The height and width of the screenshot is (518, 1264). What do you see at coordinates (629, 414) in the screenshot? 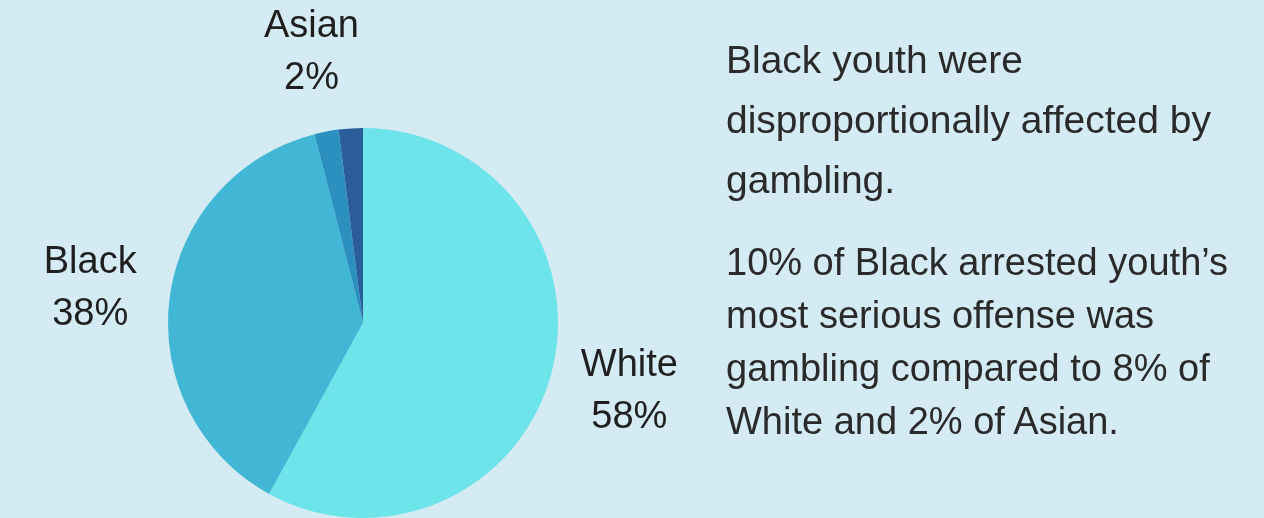
I see `data-label: 58%` at bounding box center [629, 414].